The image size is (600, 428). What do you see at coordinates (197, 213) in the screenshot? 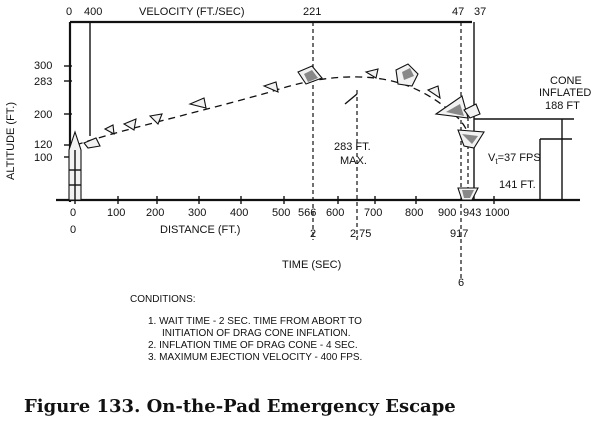
I see `distance-tick-300: 300` at bounding box center [197, 213].